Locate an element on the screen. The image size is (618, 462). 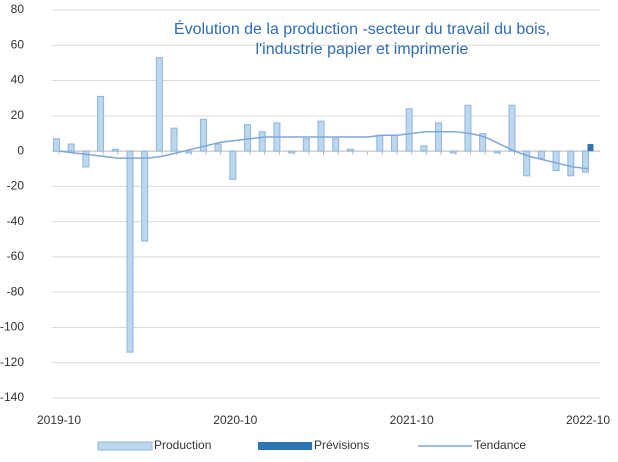
y-tick-label: -20 is located at coordinates (16, 186).